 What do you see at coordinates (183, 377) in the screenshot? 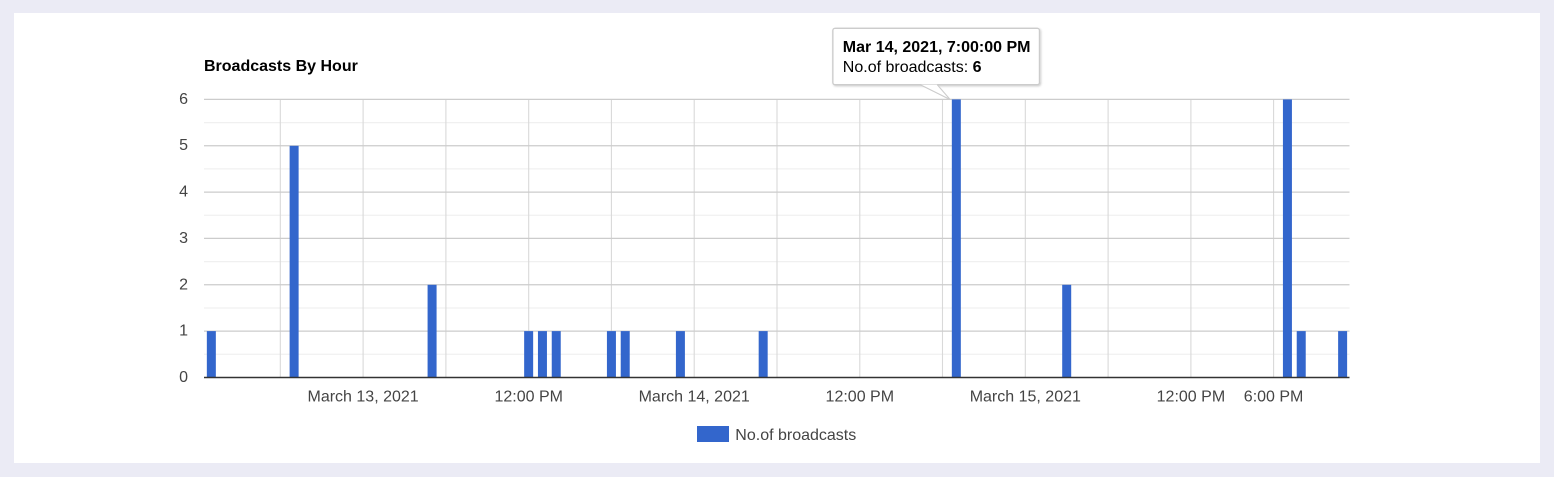
I see `svg-text: 0` at bounding box center [183, 377].